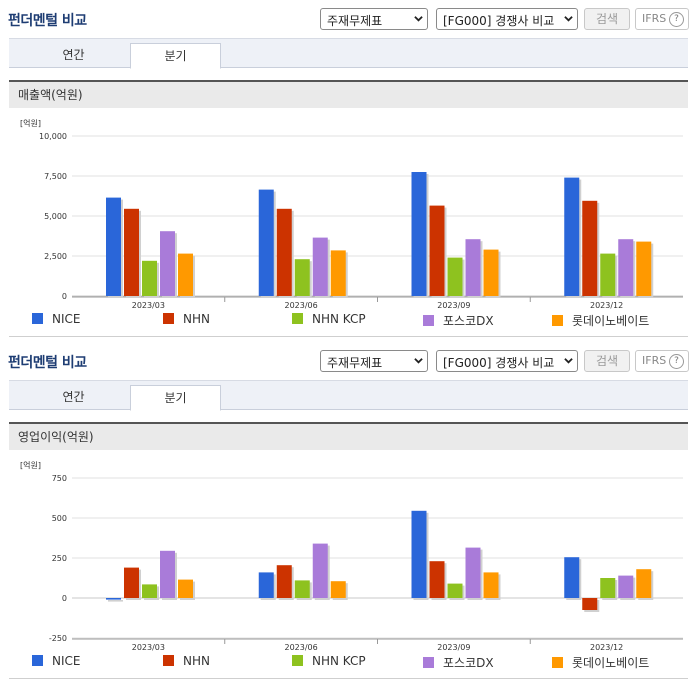  What do you see at coordinates (55, 176) in the screenshot?
I see `y-tick-label: 7,500` at bounding box center [55, 176].